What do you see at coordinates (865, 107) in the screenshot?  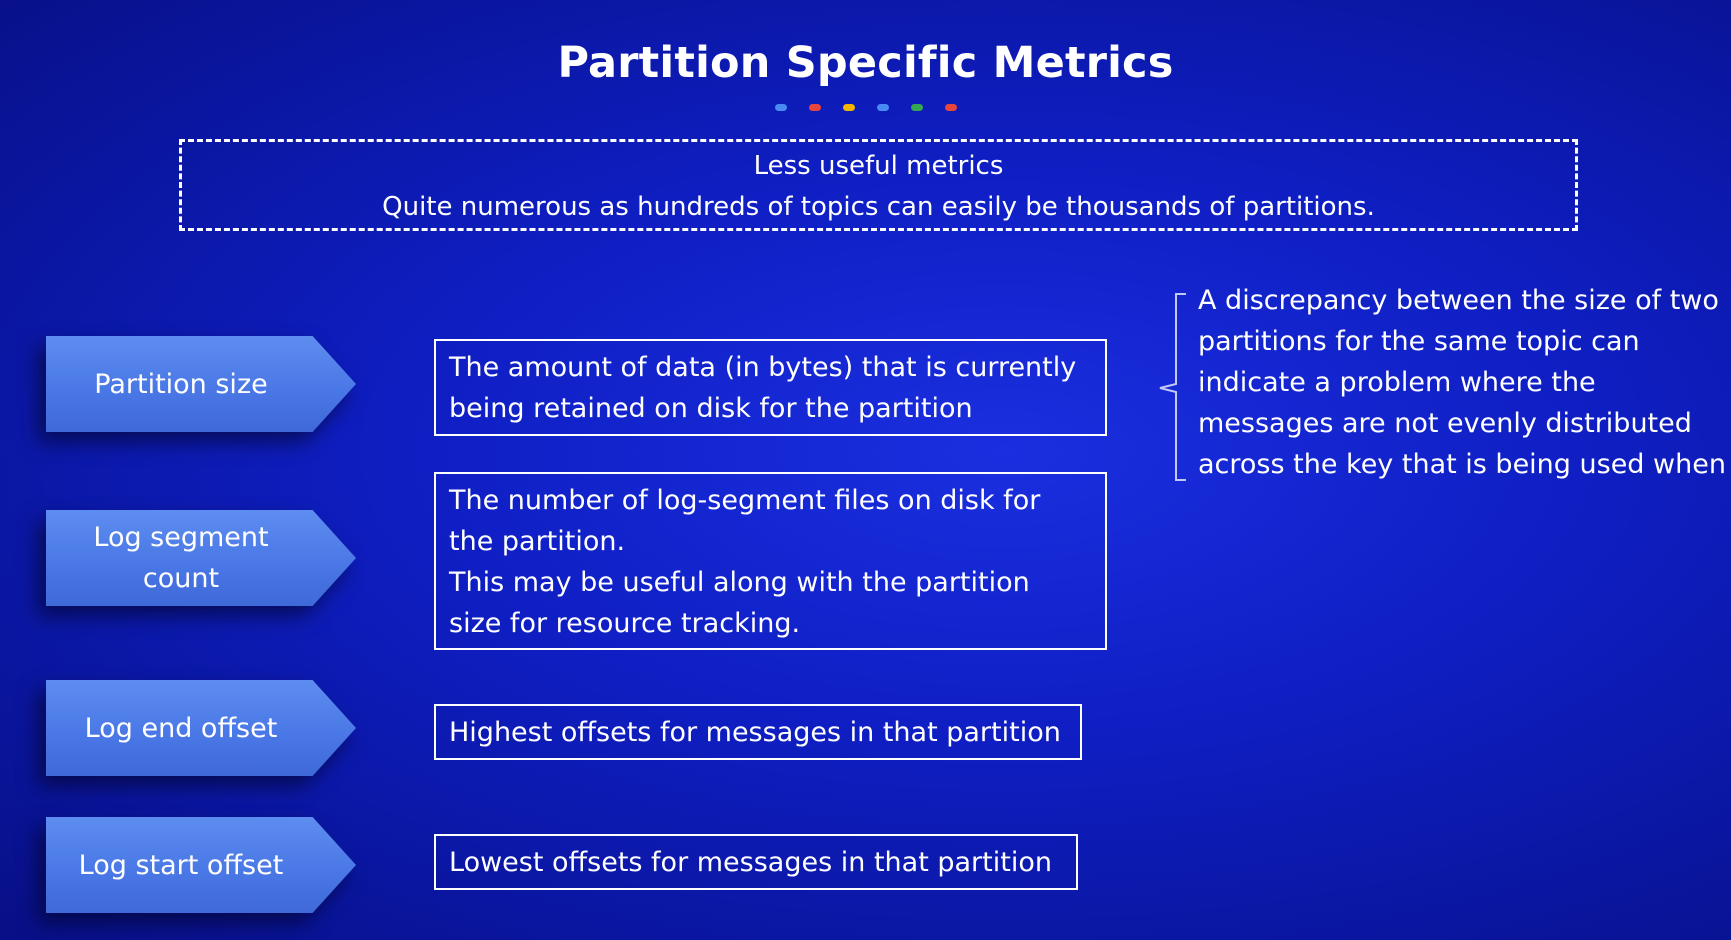 I see `color-dots` at bounding box center [865, 107].